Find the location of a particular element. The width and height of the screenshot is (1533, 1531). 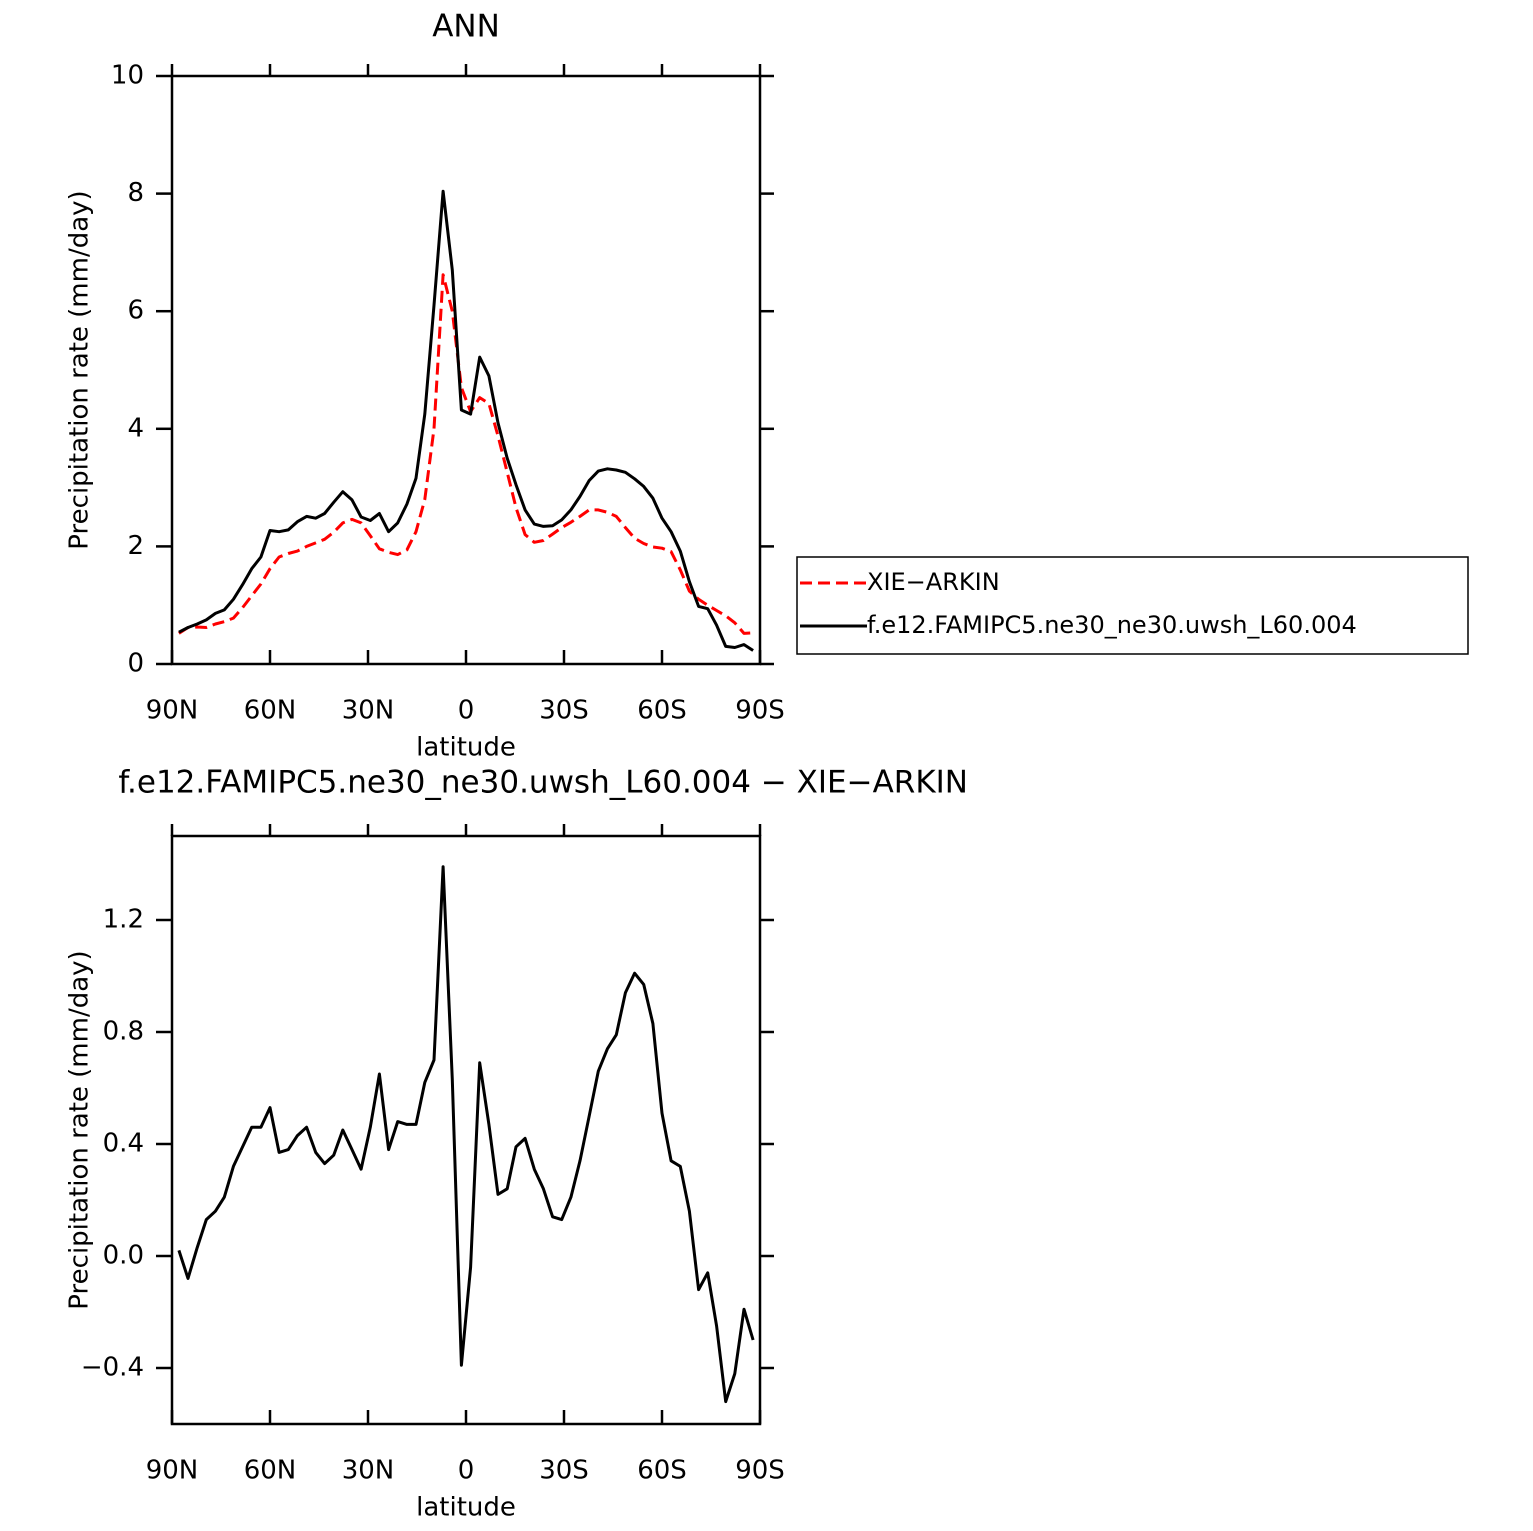

y-tick-label: 4 is located at coordinates (135, 428).